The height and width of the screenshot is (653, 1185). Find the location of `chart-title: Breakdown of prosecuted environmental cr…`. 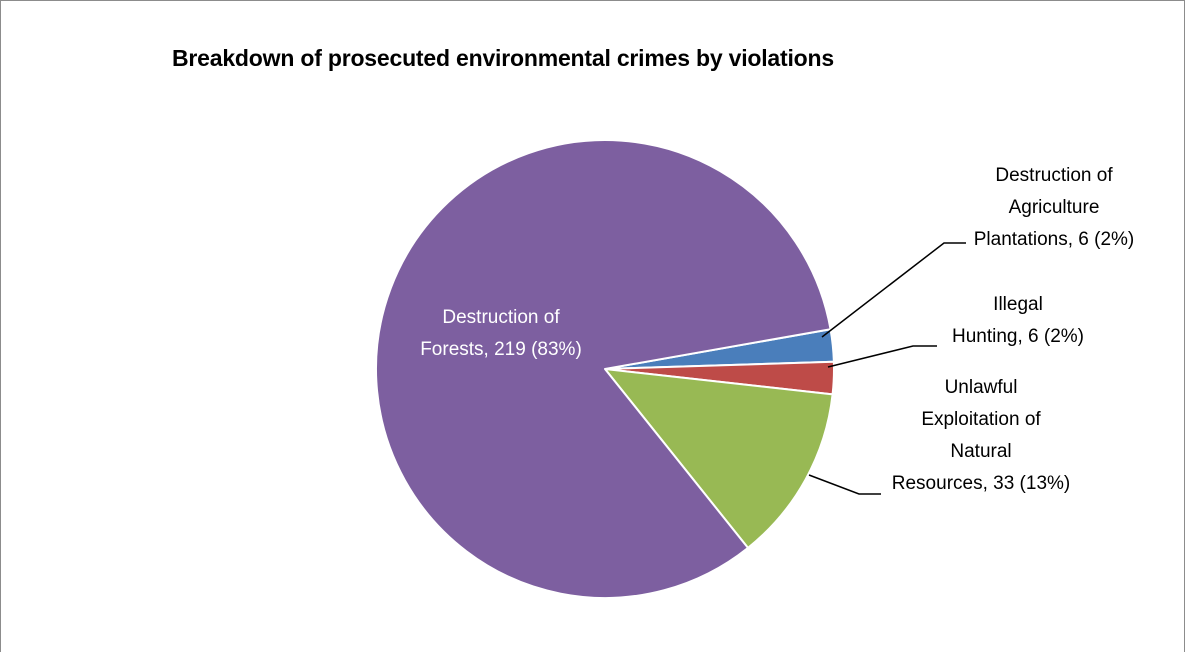

chart-title: Breakdown of prosecuted environmental cr… is located at coordinates (503, 58).